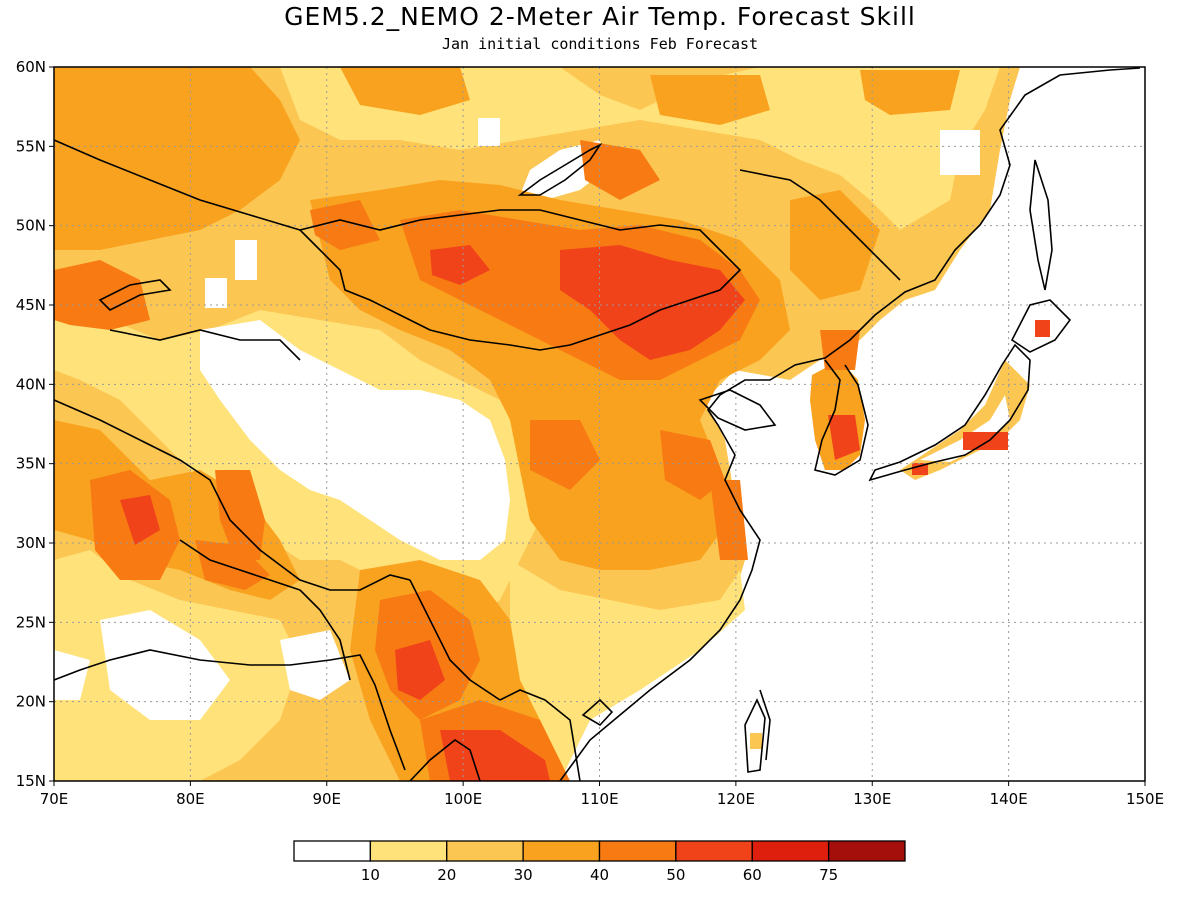 Image resolution: width=1200 pixels, height=900 pixels. I want to click on map-subtitle: Jan initial conditions Feb Forecast, so click(600, 44).